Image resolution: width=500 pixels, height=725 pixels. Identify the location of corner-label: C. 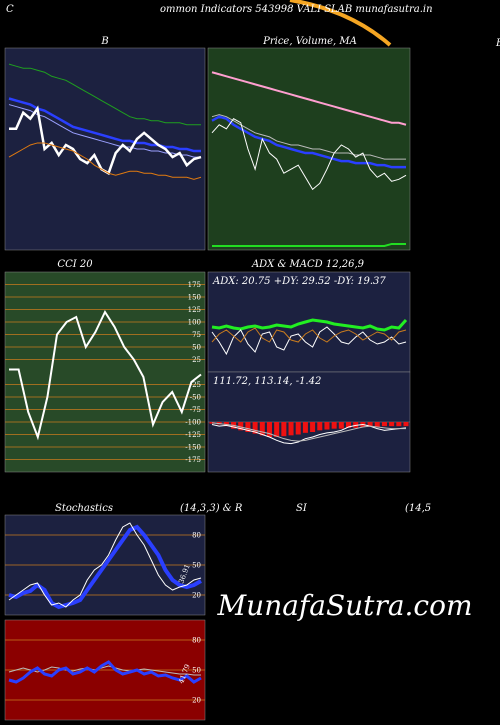
(10, 9).